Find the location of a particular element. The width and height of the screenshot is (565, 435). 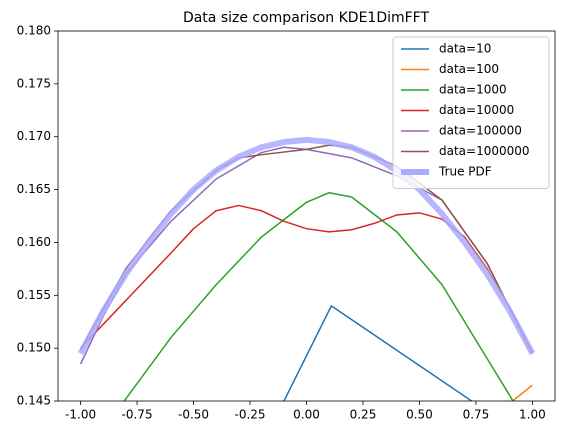

y-tick-label: 0.160 is located at coordinates (34, 242).